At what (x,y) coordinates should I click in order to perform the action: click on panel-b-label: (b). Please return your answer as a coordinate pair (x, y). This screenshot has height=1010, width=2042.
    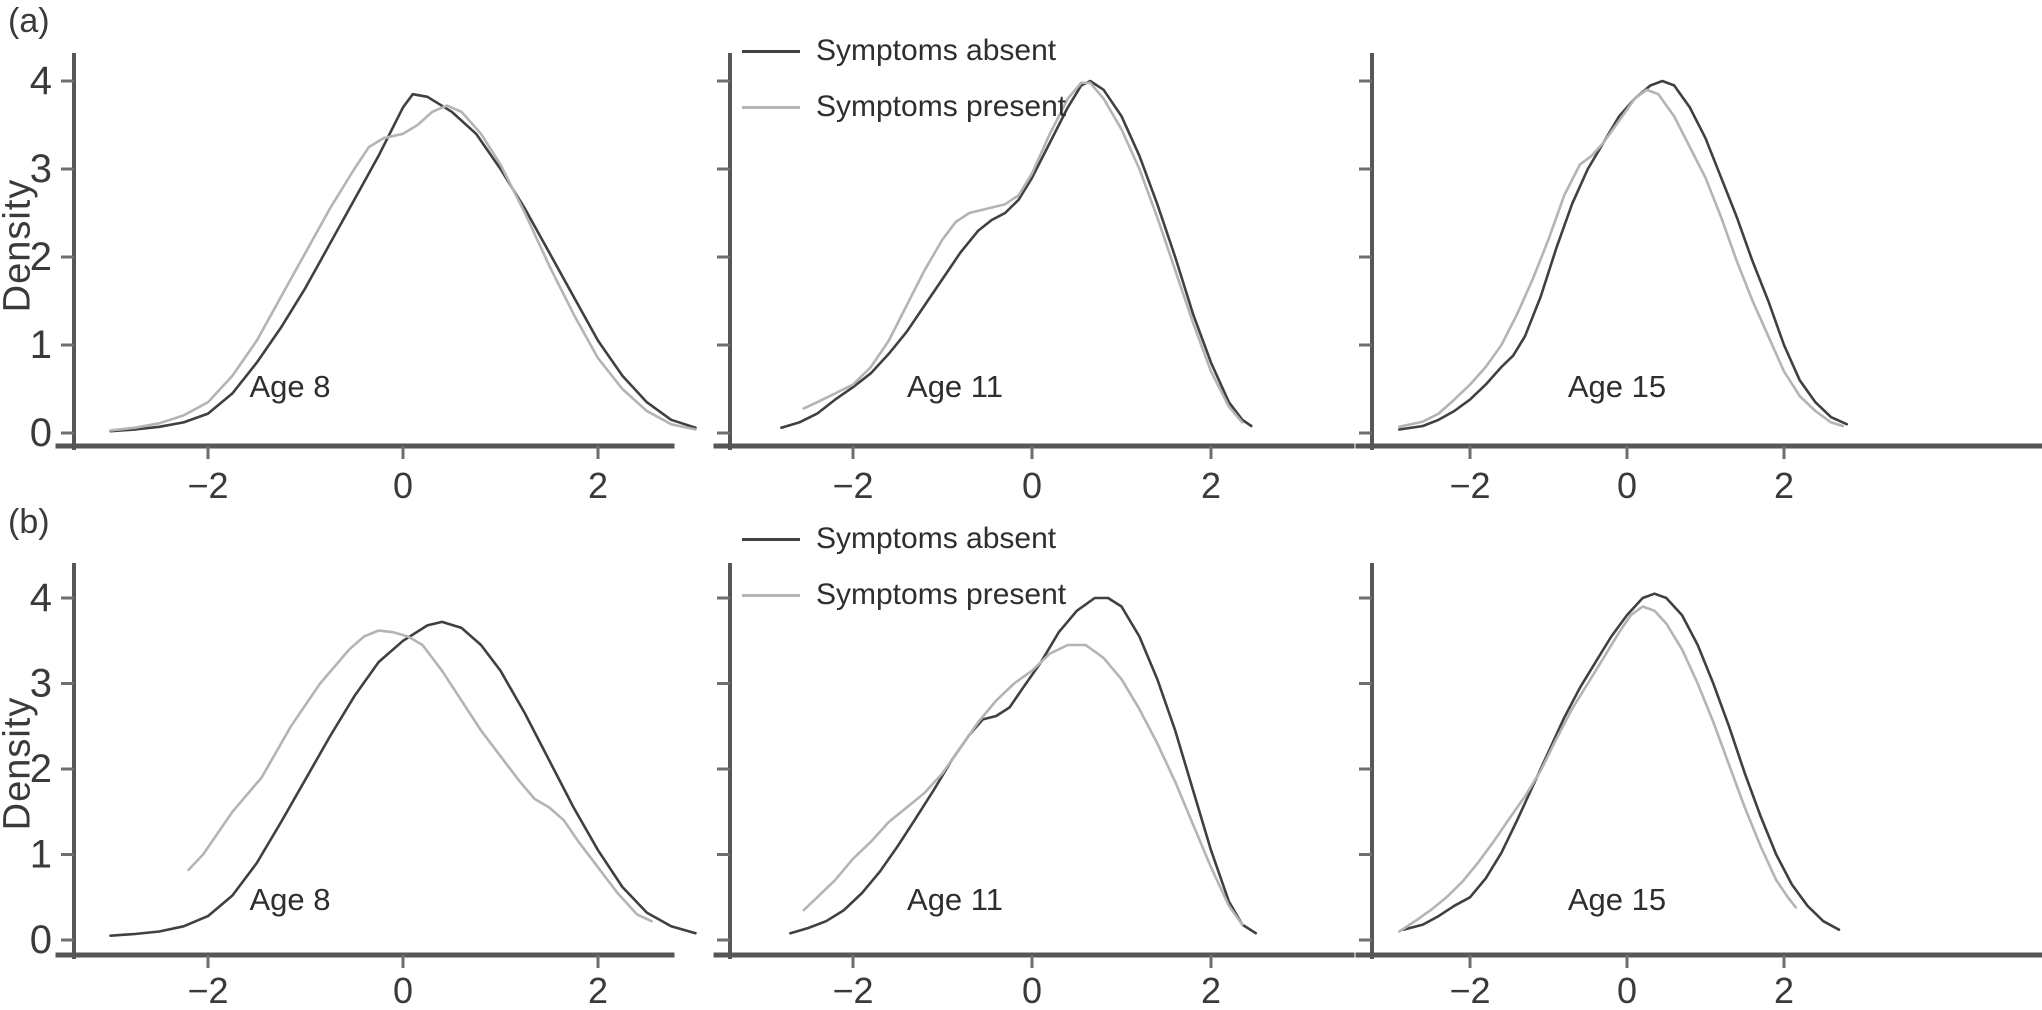
    Looking at the image, I should click on (29, 522).